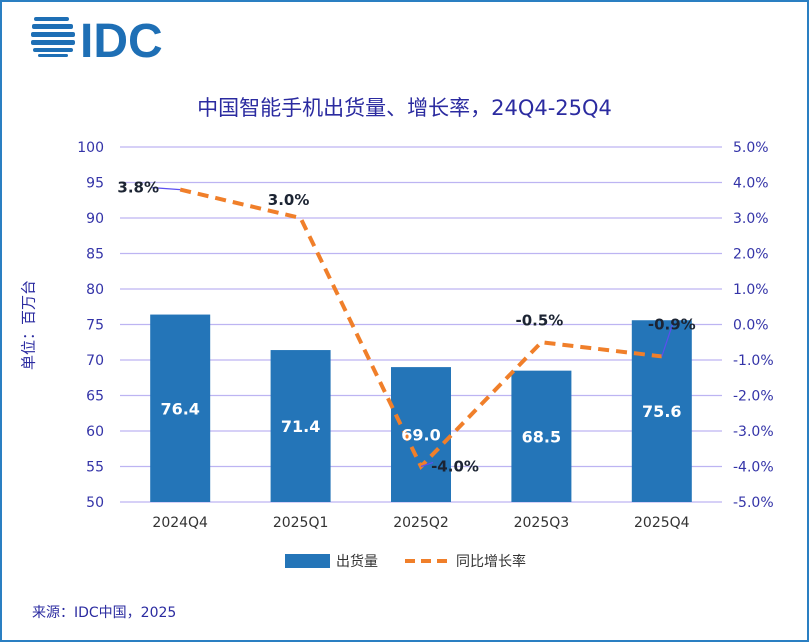 This screenshot has width=809, height=642. I want to click on bar-data-label: 76.4, so click(179, 408).